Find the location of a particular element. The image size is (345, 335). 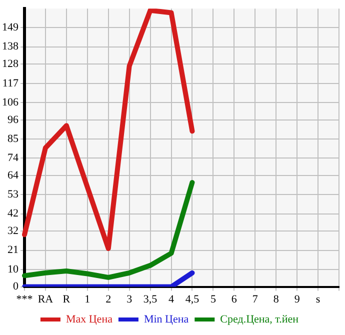

legend-label: Max Цена is located at coordinates (89, 319).